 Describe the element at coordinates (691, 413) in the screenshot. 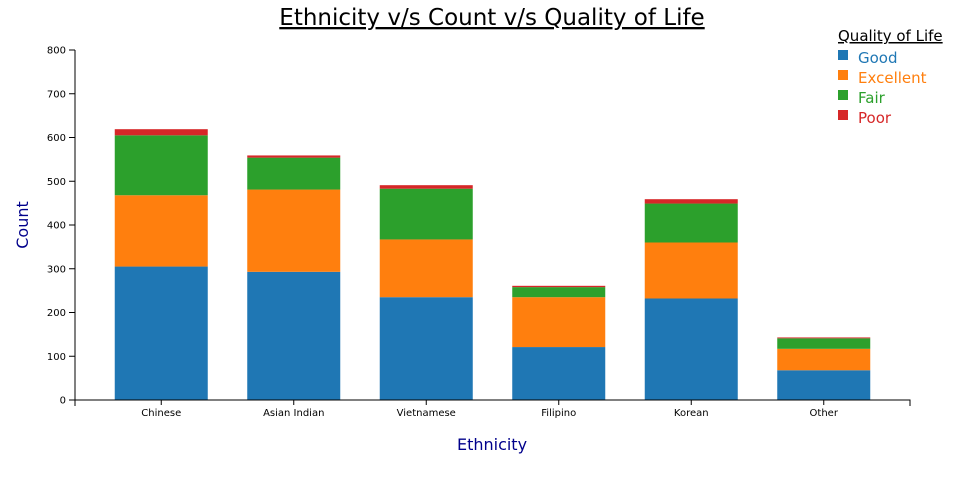

I see `x-tick-label: Korean` at that location.